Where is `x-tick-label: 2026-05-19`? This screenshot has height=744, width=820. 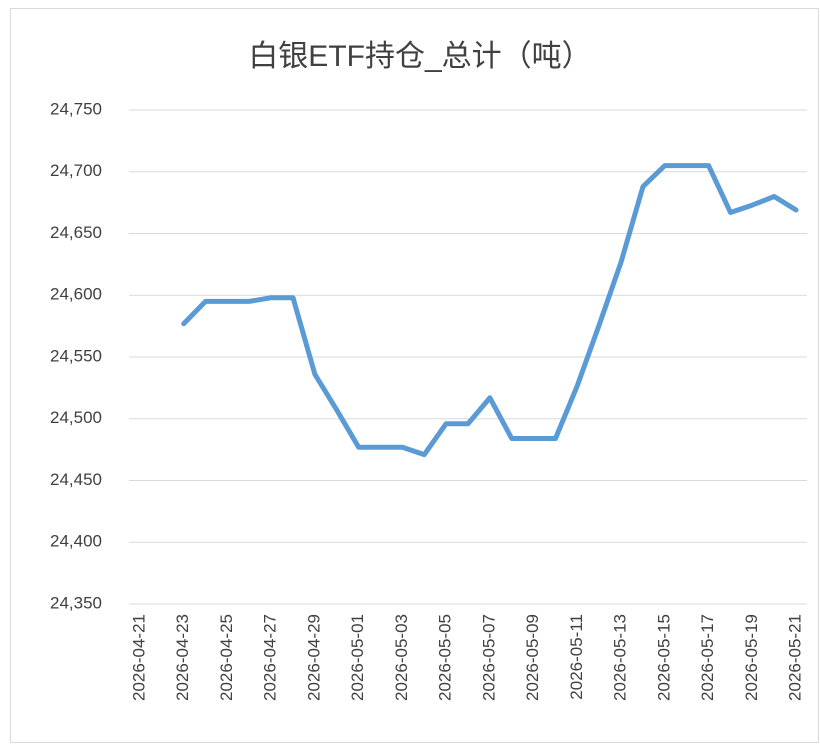
x-tick-label: 2026-05-19 is located at coordinates (751, 657).